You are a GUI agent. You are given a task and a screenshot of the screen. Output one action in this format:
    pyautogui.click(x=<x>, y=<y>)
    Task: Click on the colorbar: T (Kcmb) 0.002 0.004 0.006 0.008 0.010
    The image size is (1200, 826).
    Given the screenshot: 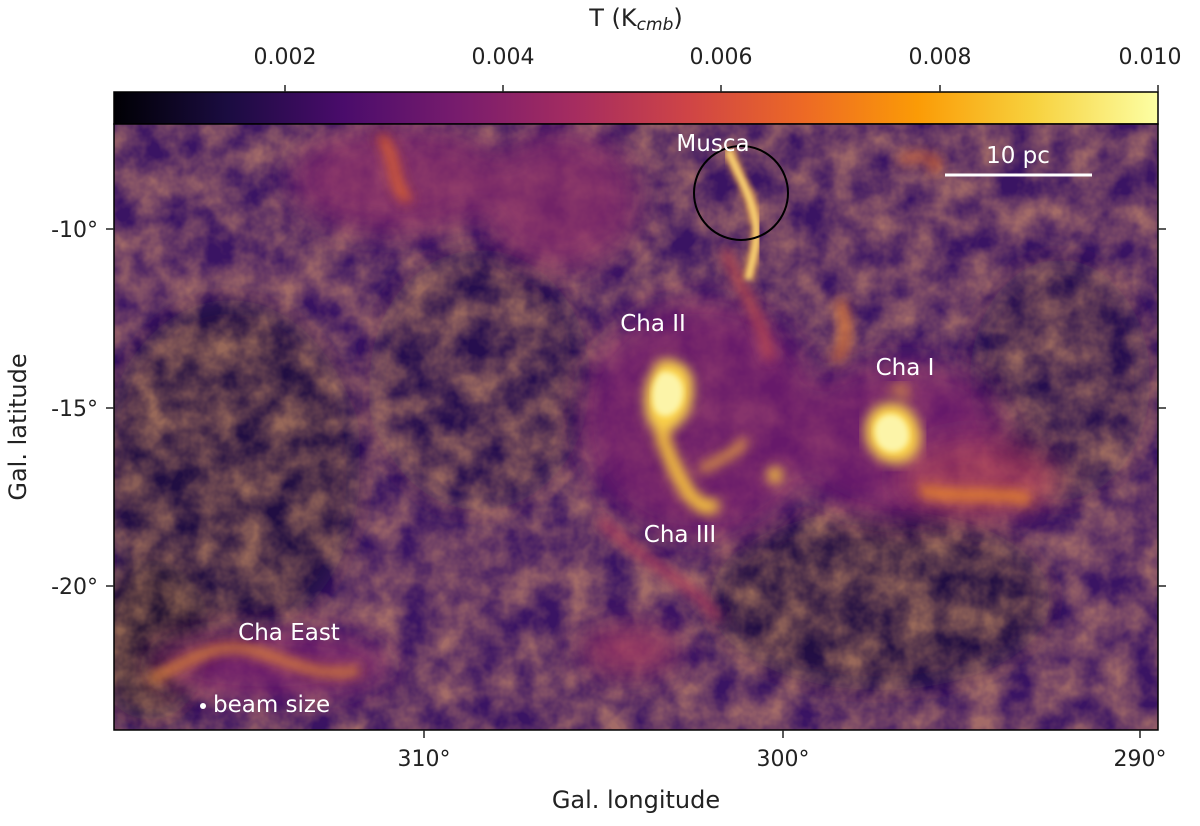 What is the action you would take?
    pyautogui.click(x=647, y=64)
    